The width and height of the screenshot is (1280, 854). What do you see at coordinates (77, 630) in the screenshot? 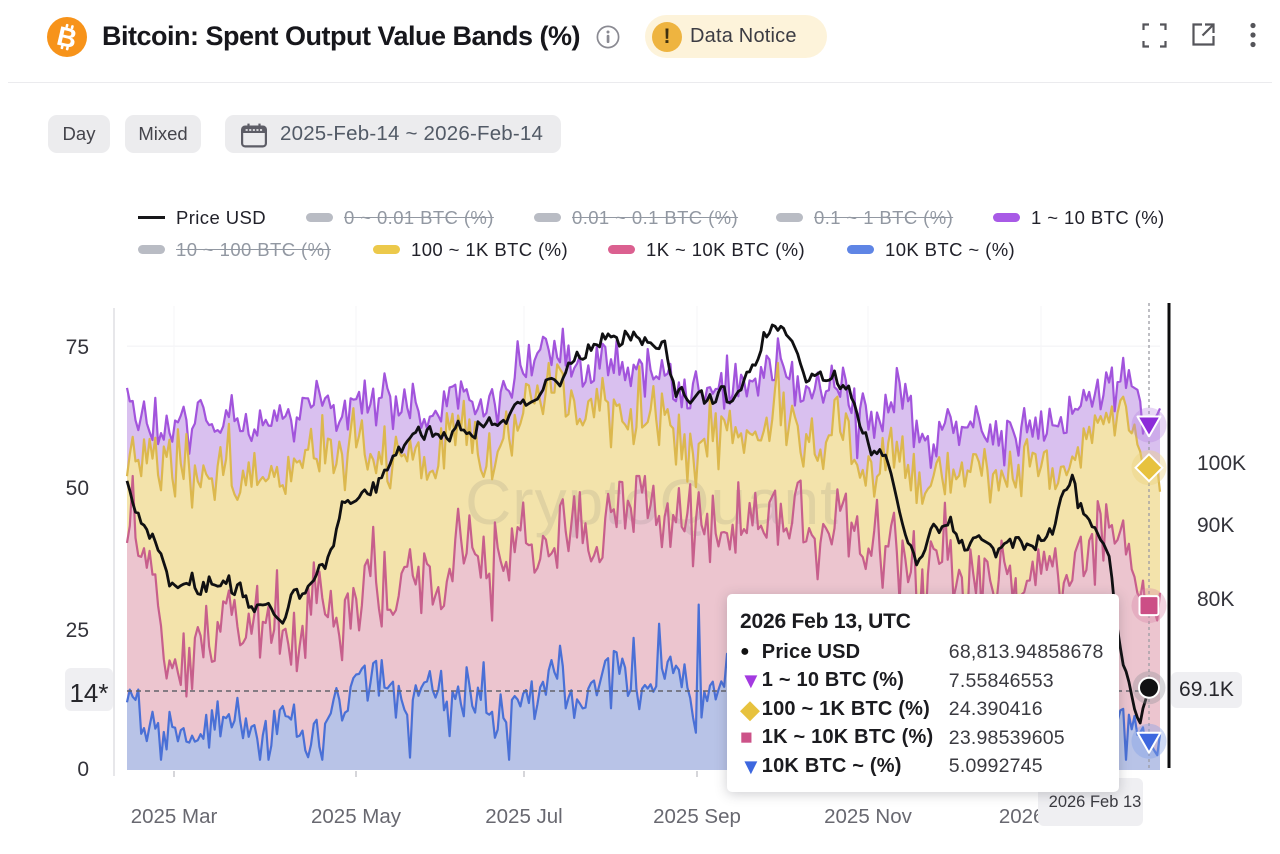
I see `svg-text: 25` at bounding box center [77, 630].